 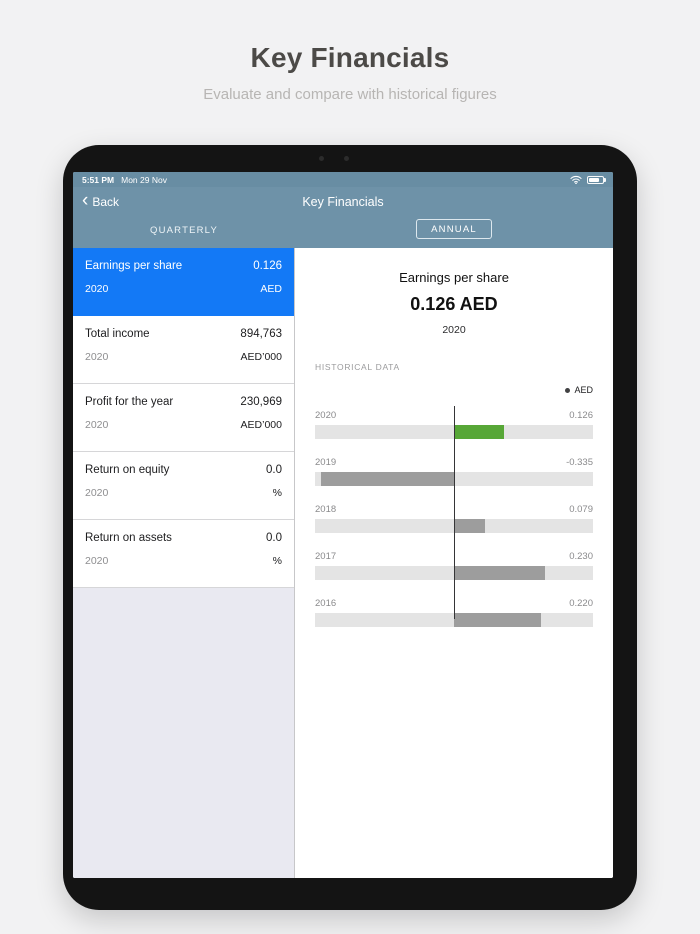 I want to click on chart-year-label: 2017, so click(x=326, y=556).